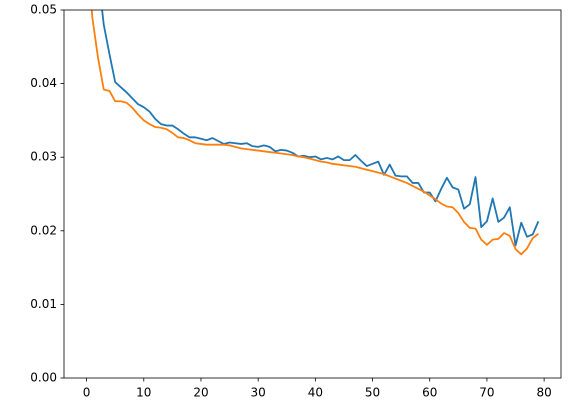 Image resolution: width=581 pixels, height=408 pixels. Describe the element at coordinates (486, 393) in the screenshot. I see `x-tick-label: 70` at that location.